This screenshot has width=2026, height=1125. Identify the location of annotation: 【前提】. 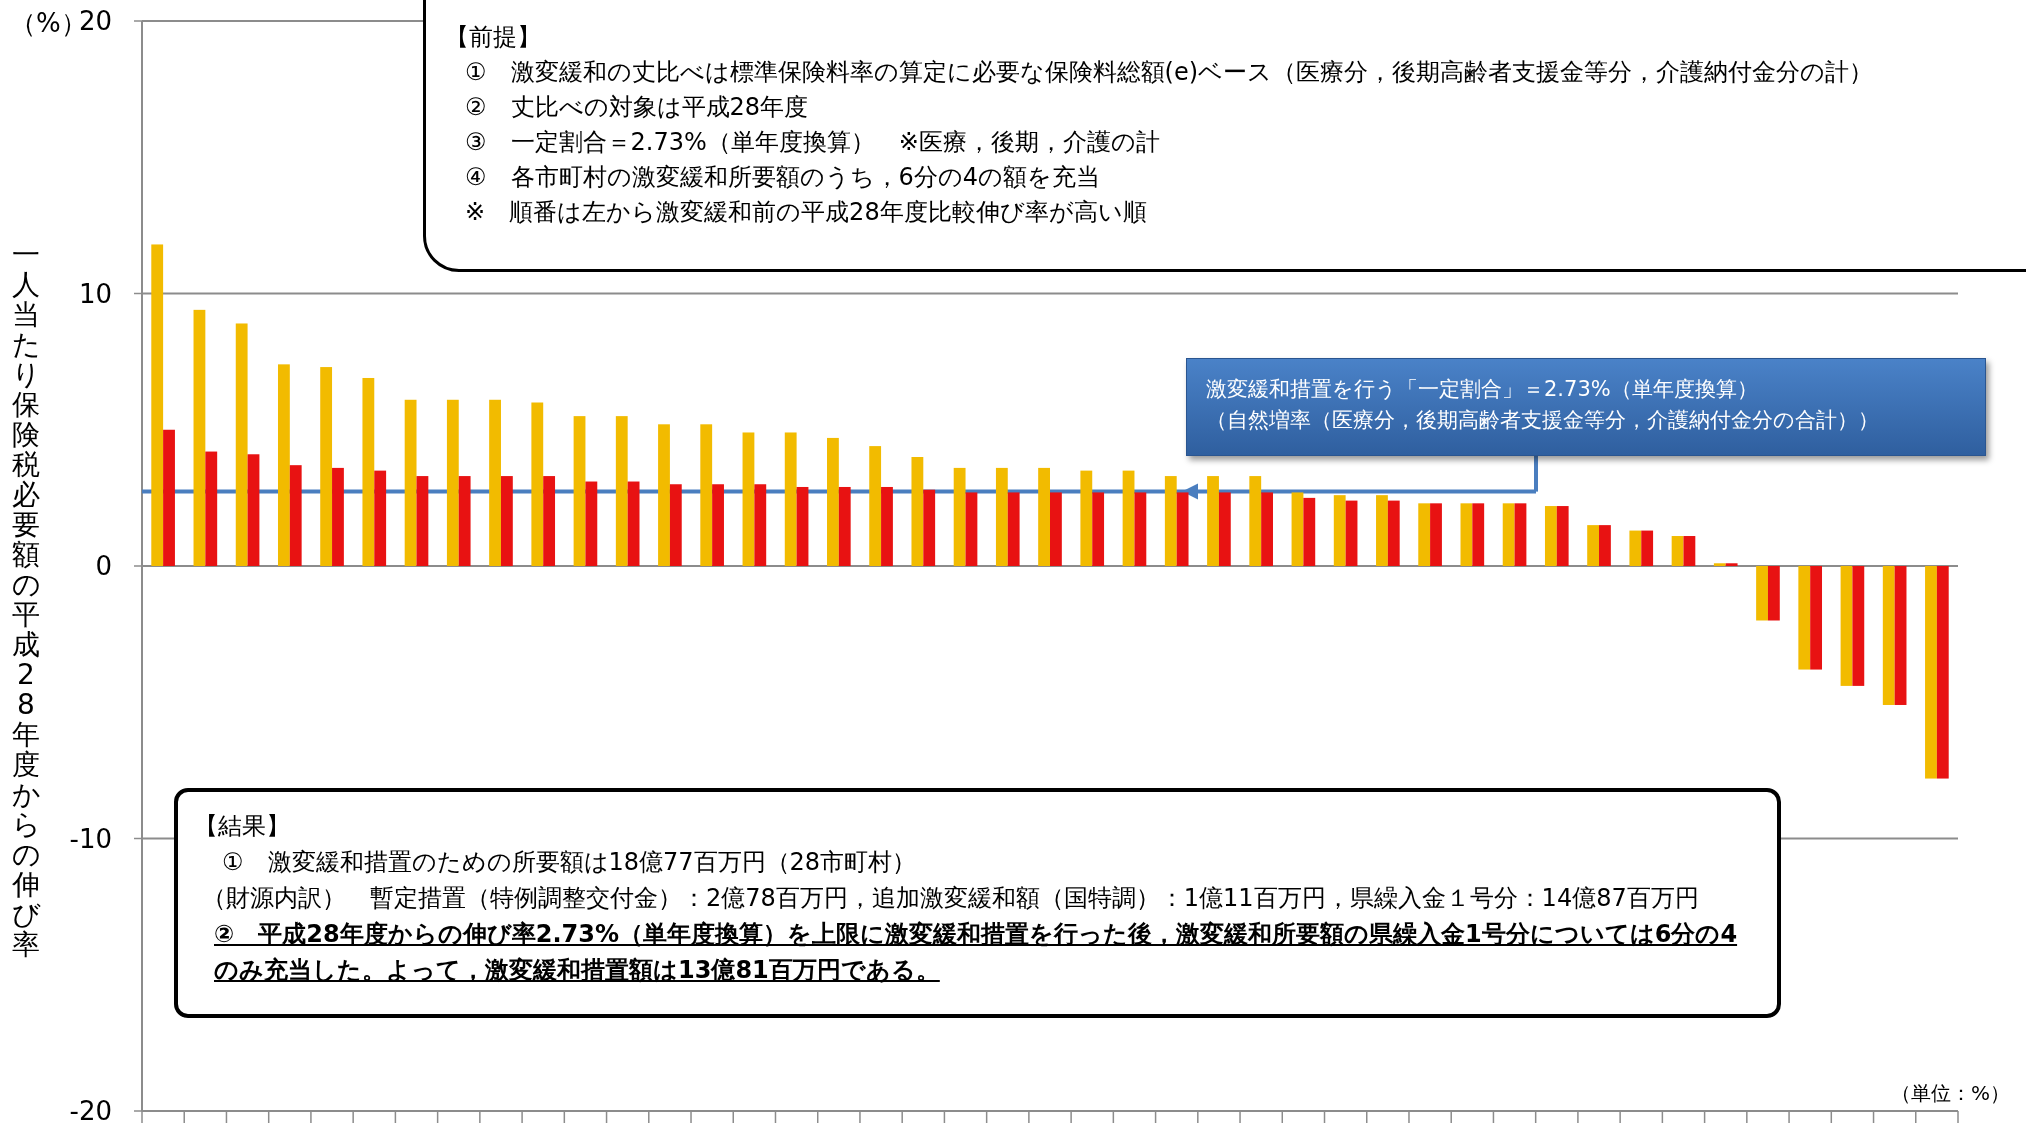
(493, 37).